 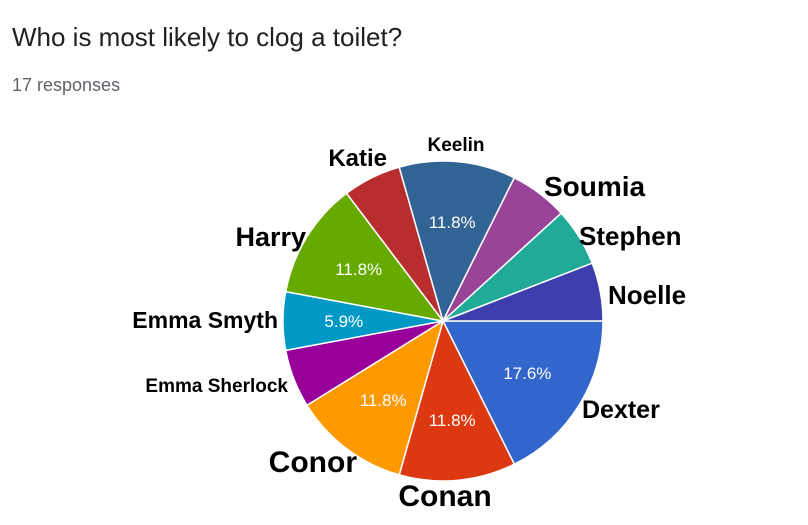 I want to click on slice-percent-dexter: 17.6%, so click(x=527, y=373).